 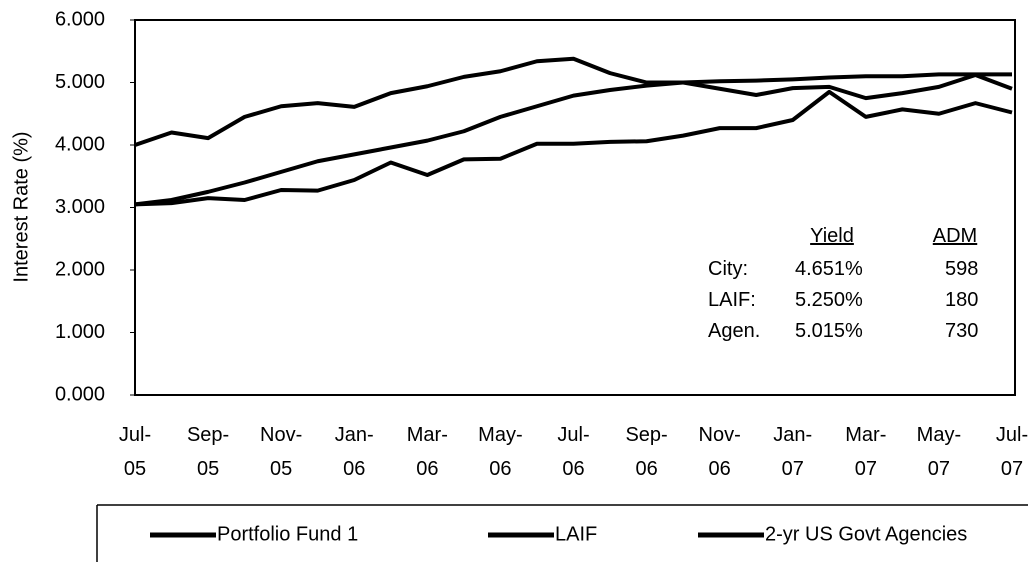 I want to click on table-cell: 4.651%, so click(x=829, y=269).